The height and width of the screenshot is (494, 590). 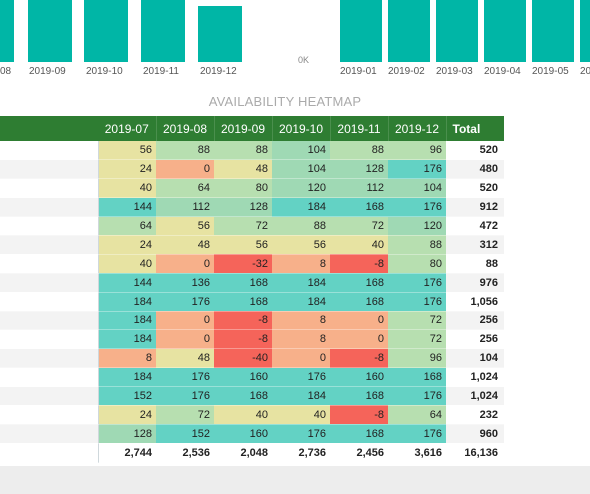 I want to click on column-header: 2019-10, so click(x=301, y=128).